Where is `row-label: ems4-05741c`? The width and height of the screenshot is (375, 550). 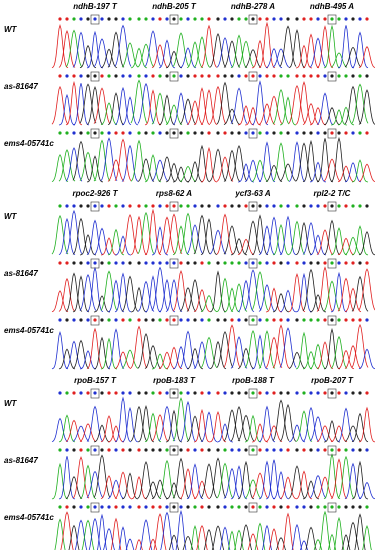
row-label: ems4-05741c is located at coordinates (29, 143).